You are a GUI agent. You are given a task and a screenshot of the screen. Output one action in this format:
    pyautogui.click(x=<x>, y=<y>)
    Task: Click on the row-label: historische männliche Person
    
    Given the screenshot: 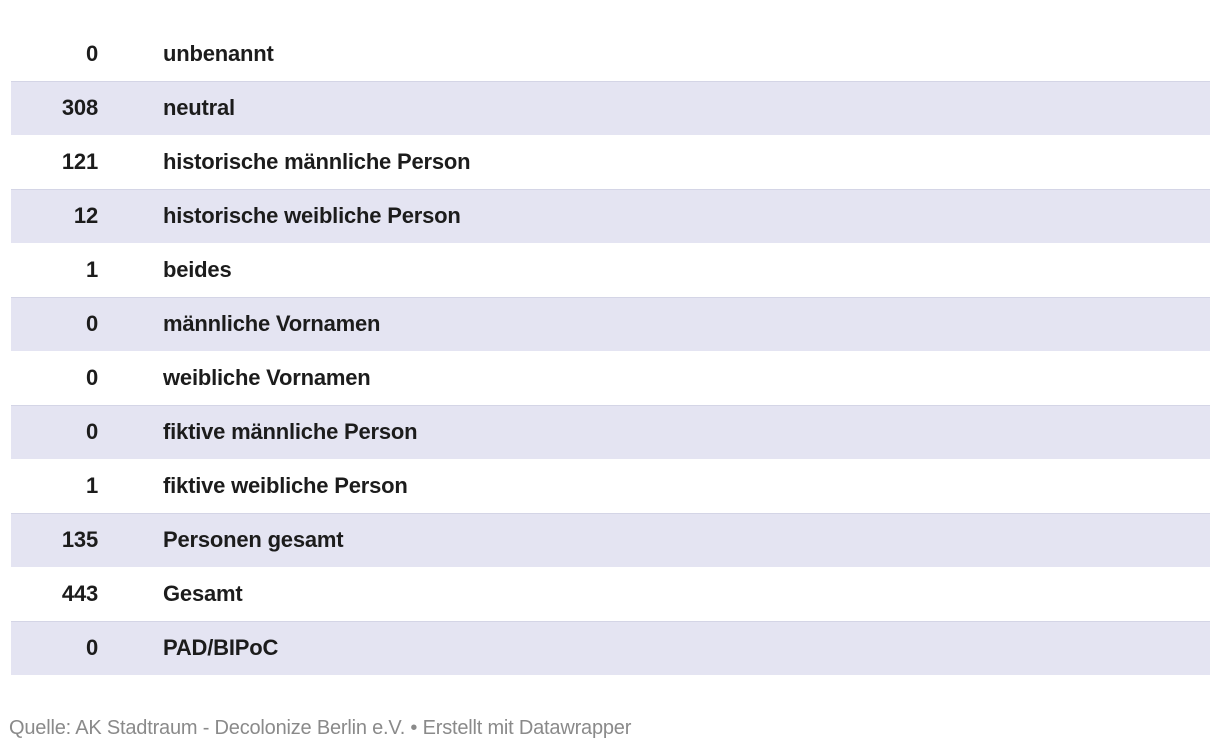 What is the action you would take?
    pyautogui.click(x=317, y=161)
    